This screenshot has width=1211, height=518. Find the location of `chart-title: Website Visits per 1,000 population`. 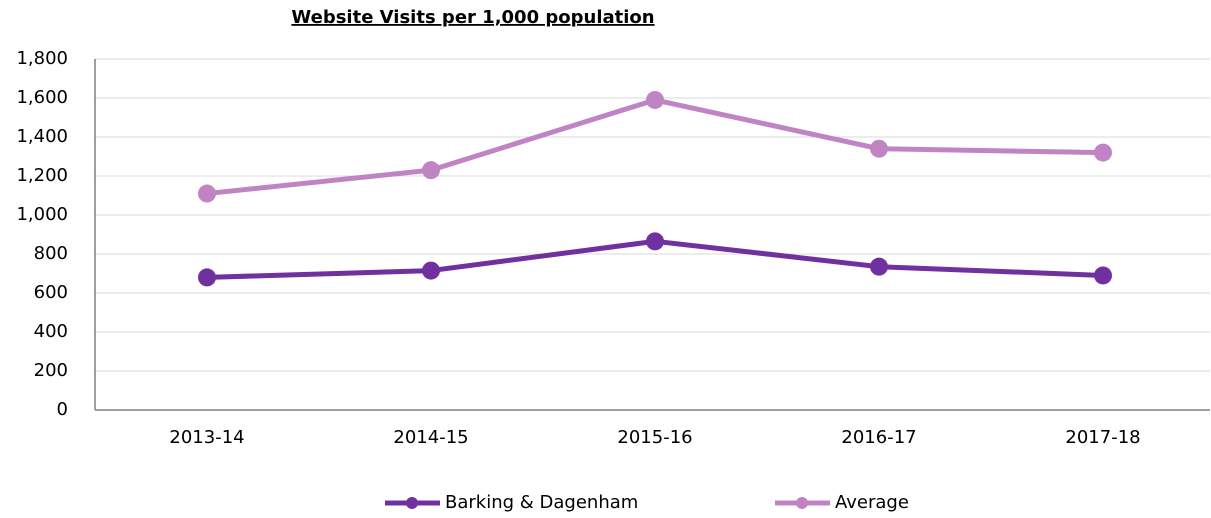

chart-title: Website Visits per 1,000 population is located at coordinates (472, 17).